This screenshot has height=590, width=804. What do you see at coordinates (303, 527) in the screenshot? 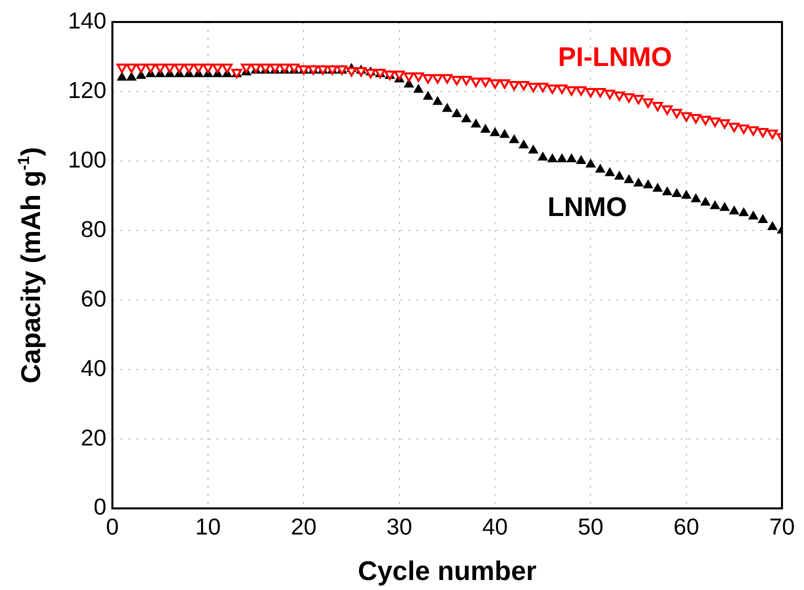
I see `x-tick-label: 20` at bounding box center [303, 527].